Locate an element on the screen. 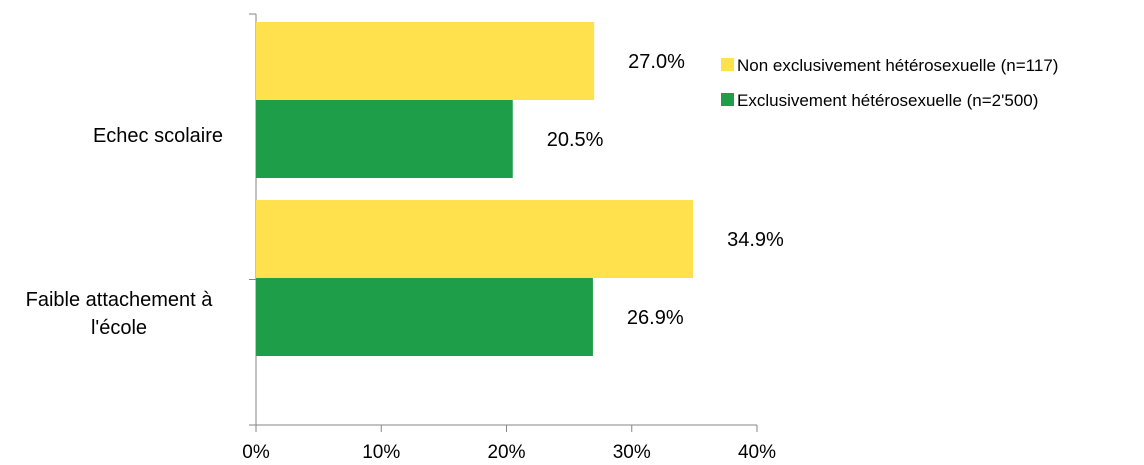  data-label: 34.9% is located at coordinates (755, 240).